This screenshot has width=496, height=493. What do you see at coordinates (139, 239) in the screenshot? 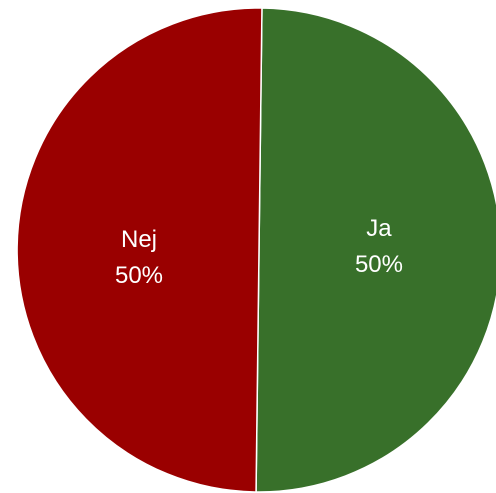
I see `slice-category-label: Nej` at bounding box center [139, 239].